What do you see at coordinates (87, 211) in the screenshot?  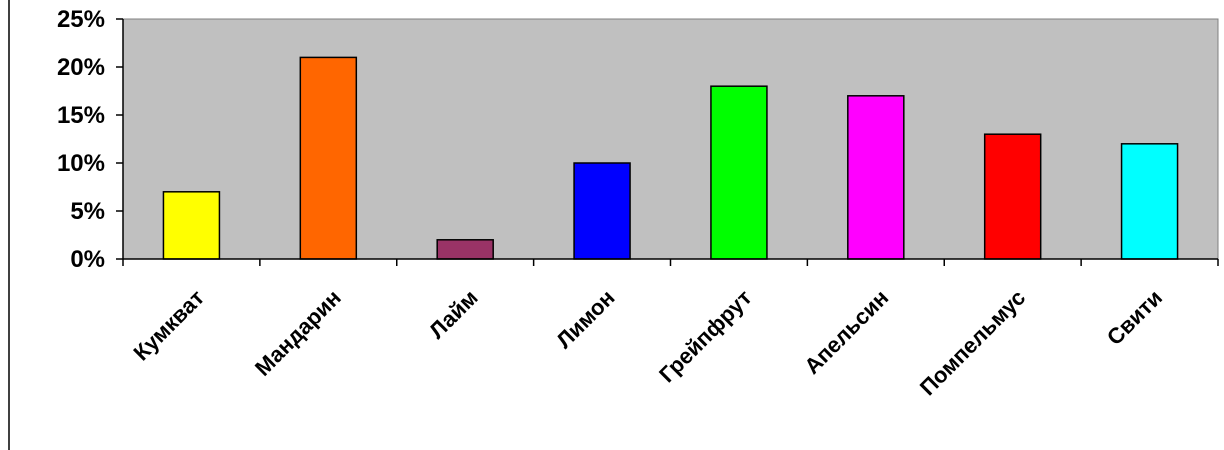 I see `y-tick-label: 5%` at bounding box center [87, 211].